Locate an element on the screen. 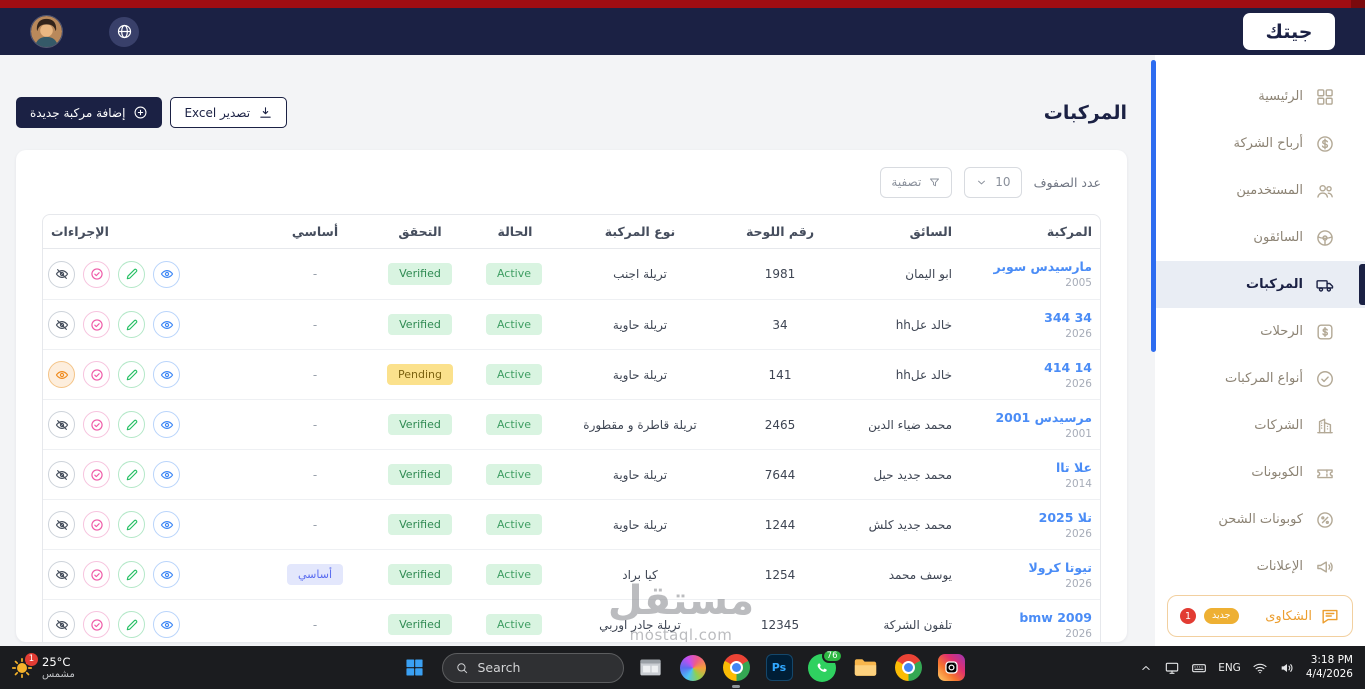  vehicle-name-link: مرسيدس 2001 is located at coordinates (1043, 417).